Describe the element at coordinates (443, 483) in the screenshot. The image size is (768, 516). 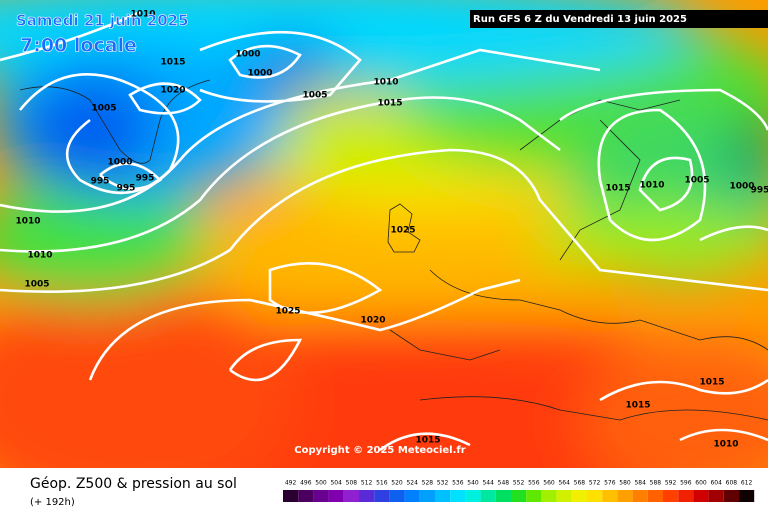
I see `scale-label: 532` at that location.